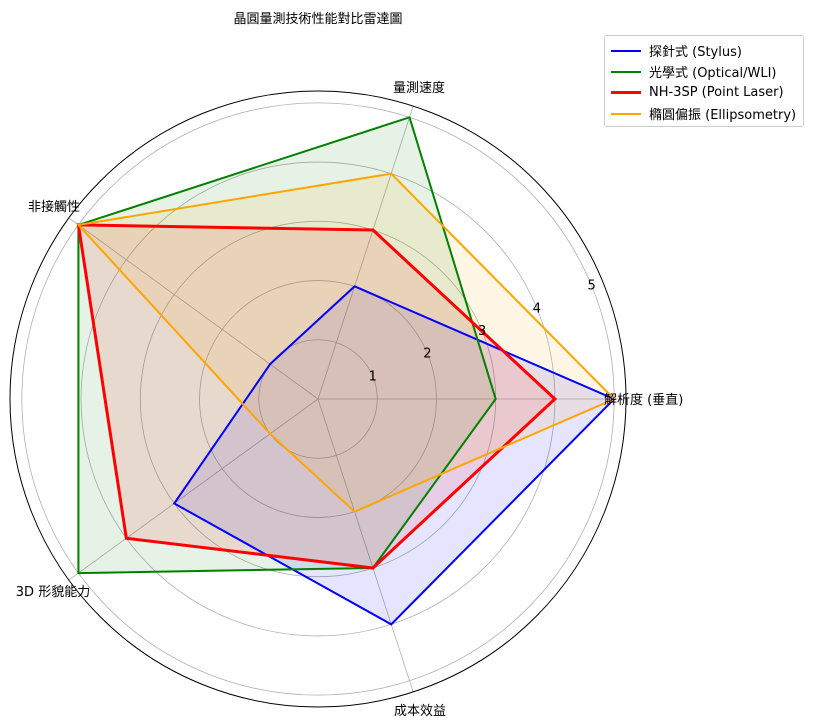 This screenshot has height=727, width=813. What do you see at coordinates (626, 71) in the screenshot?
I see `legend-swatch-optical` at bounding box center [626, 71].